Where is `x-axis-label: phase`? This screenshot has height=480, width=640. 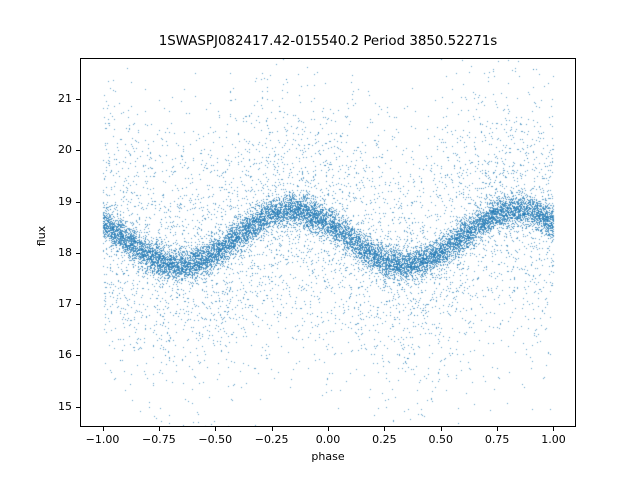 x-axis-label: phase is located at coordinates (328, 456).